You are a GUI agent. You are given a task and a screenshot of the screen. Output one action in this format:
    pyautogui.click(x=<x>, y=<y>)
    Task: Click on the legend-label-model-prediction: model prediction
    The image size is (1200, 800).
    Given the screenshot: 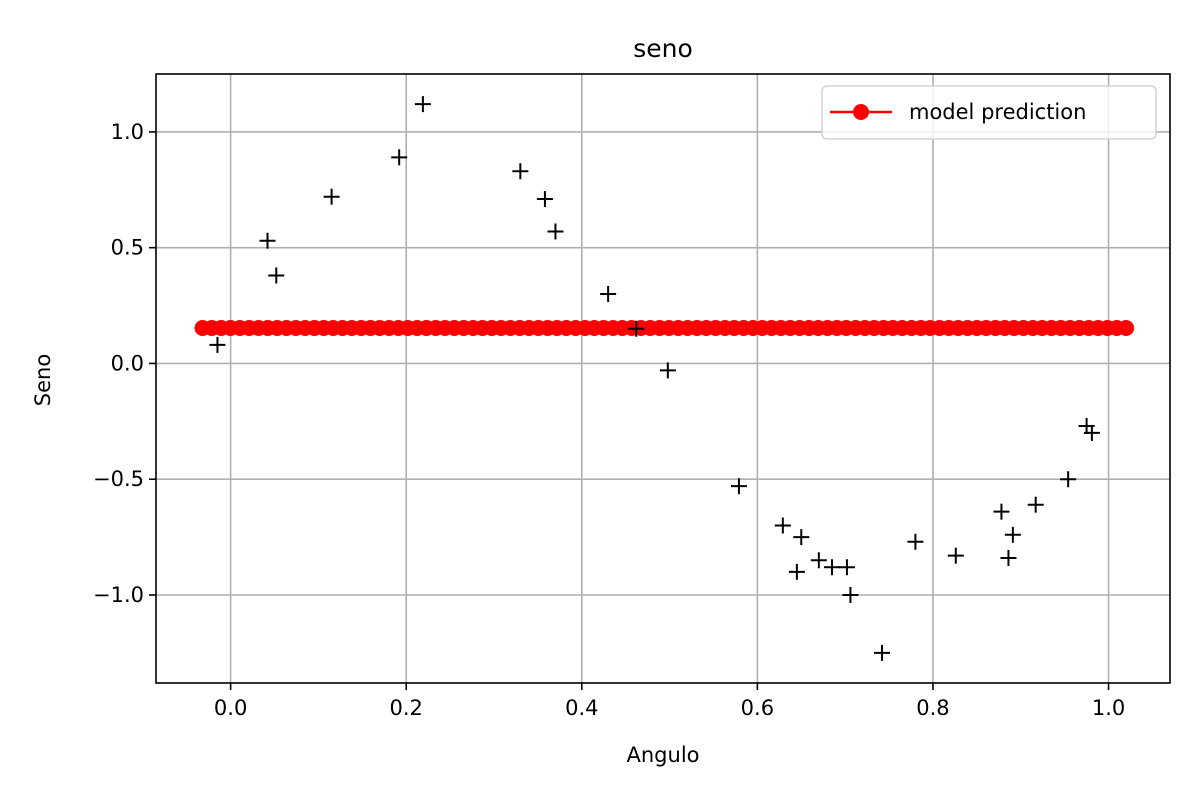 What is the action you would take?
    pyautogui.click(x=997, y=112)
    